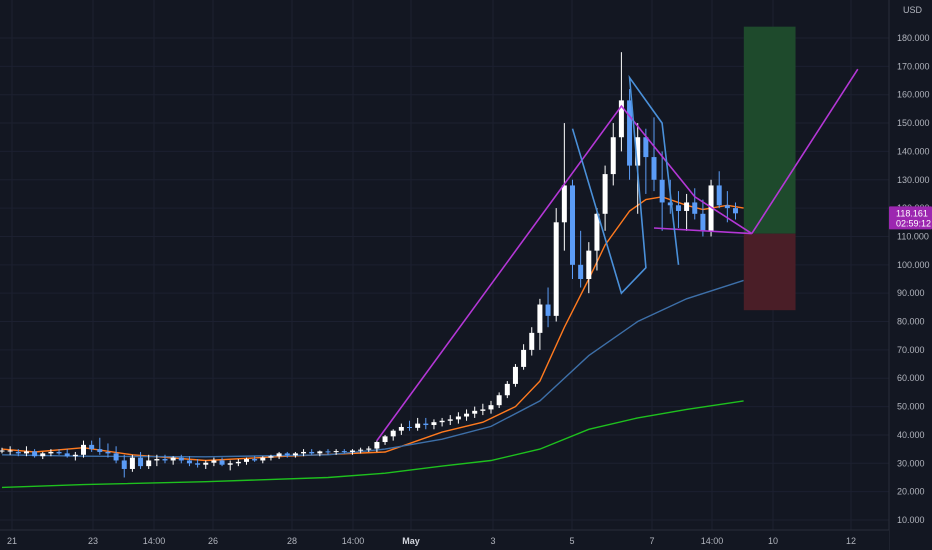 Image resolution: width=932 pixels, height=550 pixels. What do you see at coordinates (910, 275) in the screenshot?
I see `price-axis` at bounding box center [910, 275].